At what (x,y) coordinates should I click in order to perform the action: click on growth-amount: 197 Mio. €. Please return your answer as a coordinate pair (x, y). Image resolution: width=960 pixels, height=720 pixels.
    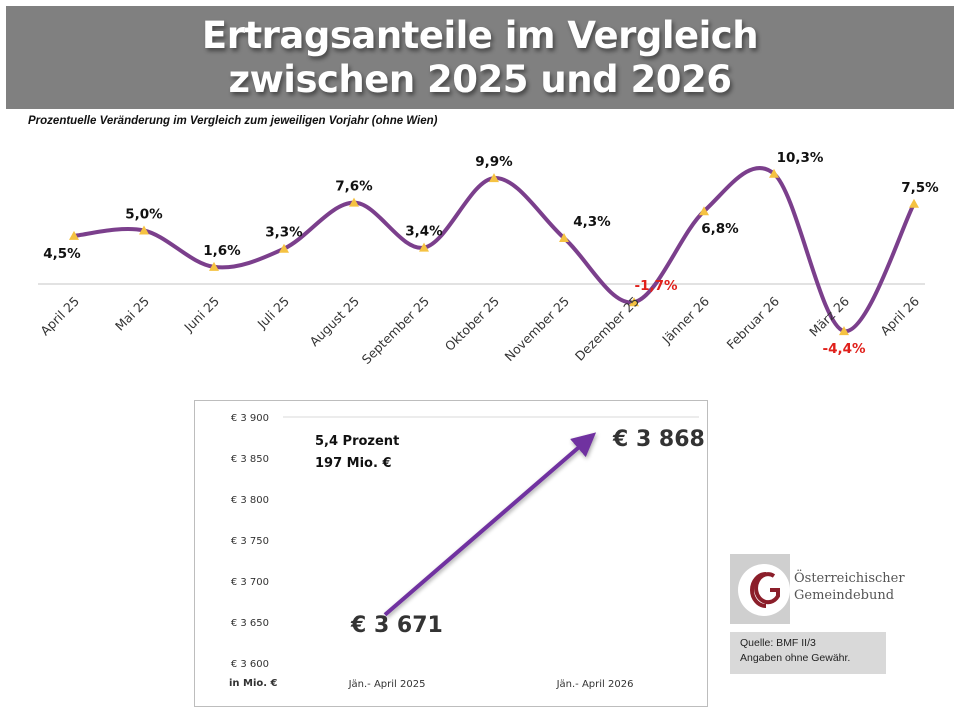
    Looking at the image, I should click on (353, 463).